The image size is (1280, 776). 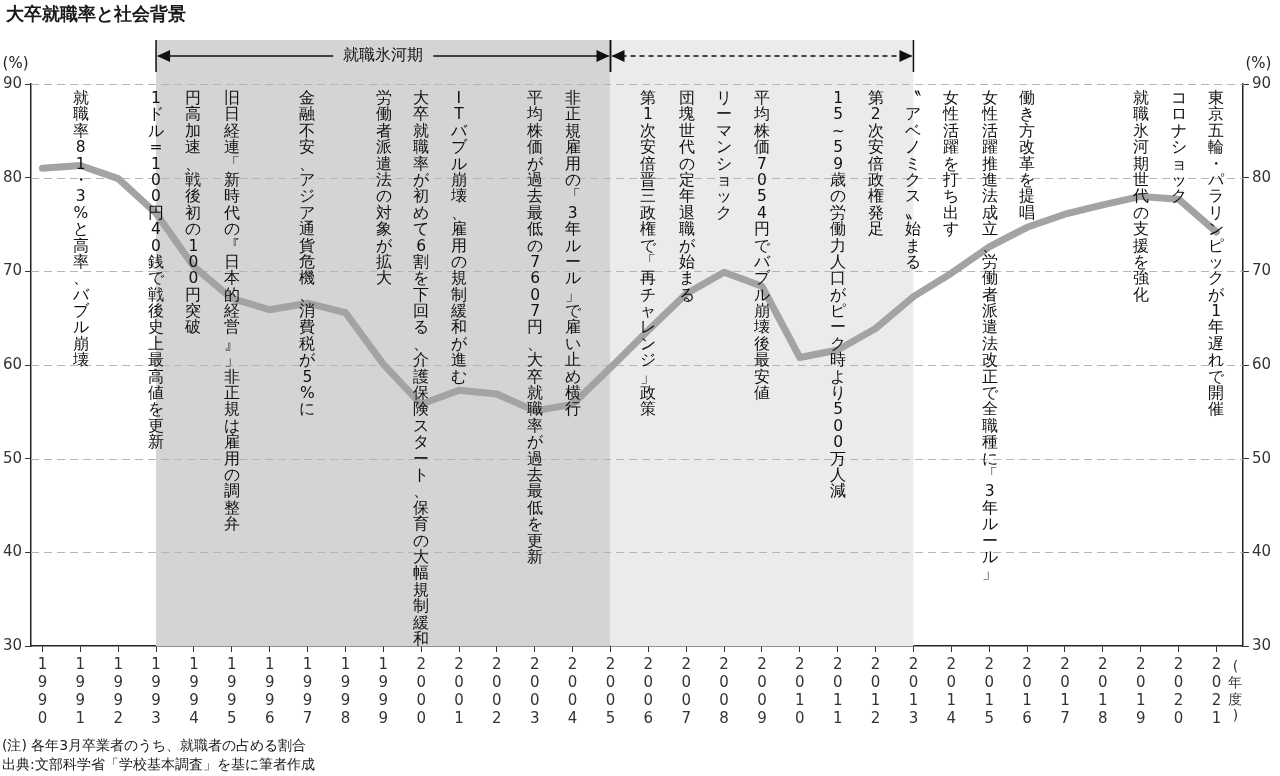 What do you see at coordinates (345, 690) in the screenshot?
I see `x-tick-label: 1 9 9 8` at bounding box center [345, 690].